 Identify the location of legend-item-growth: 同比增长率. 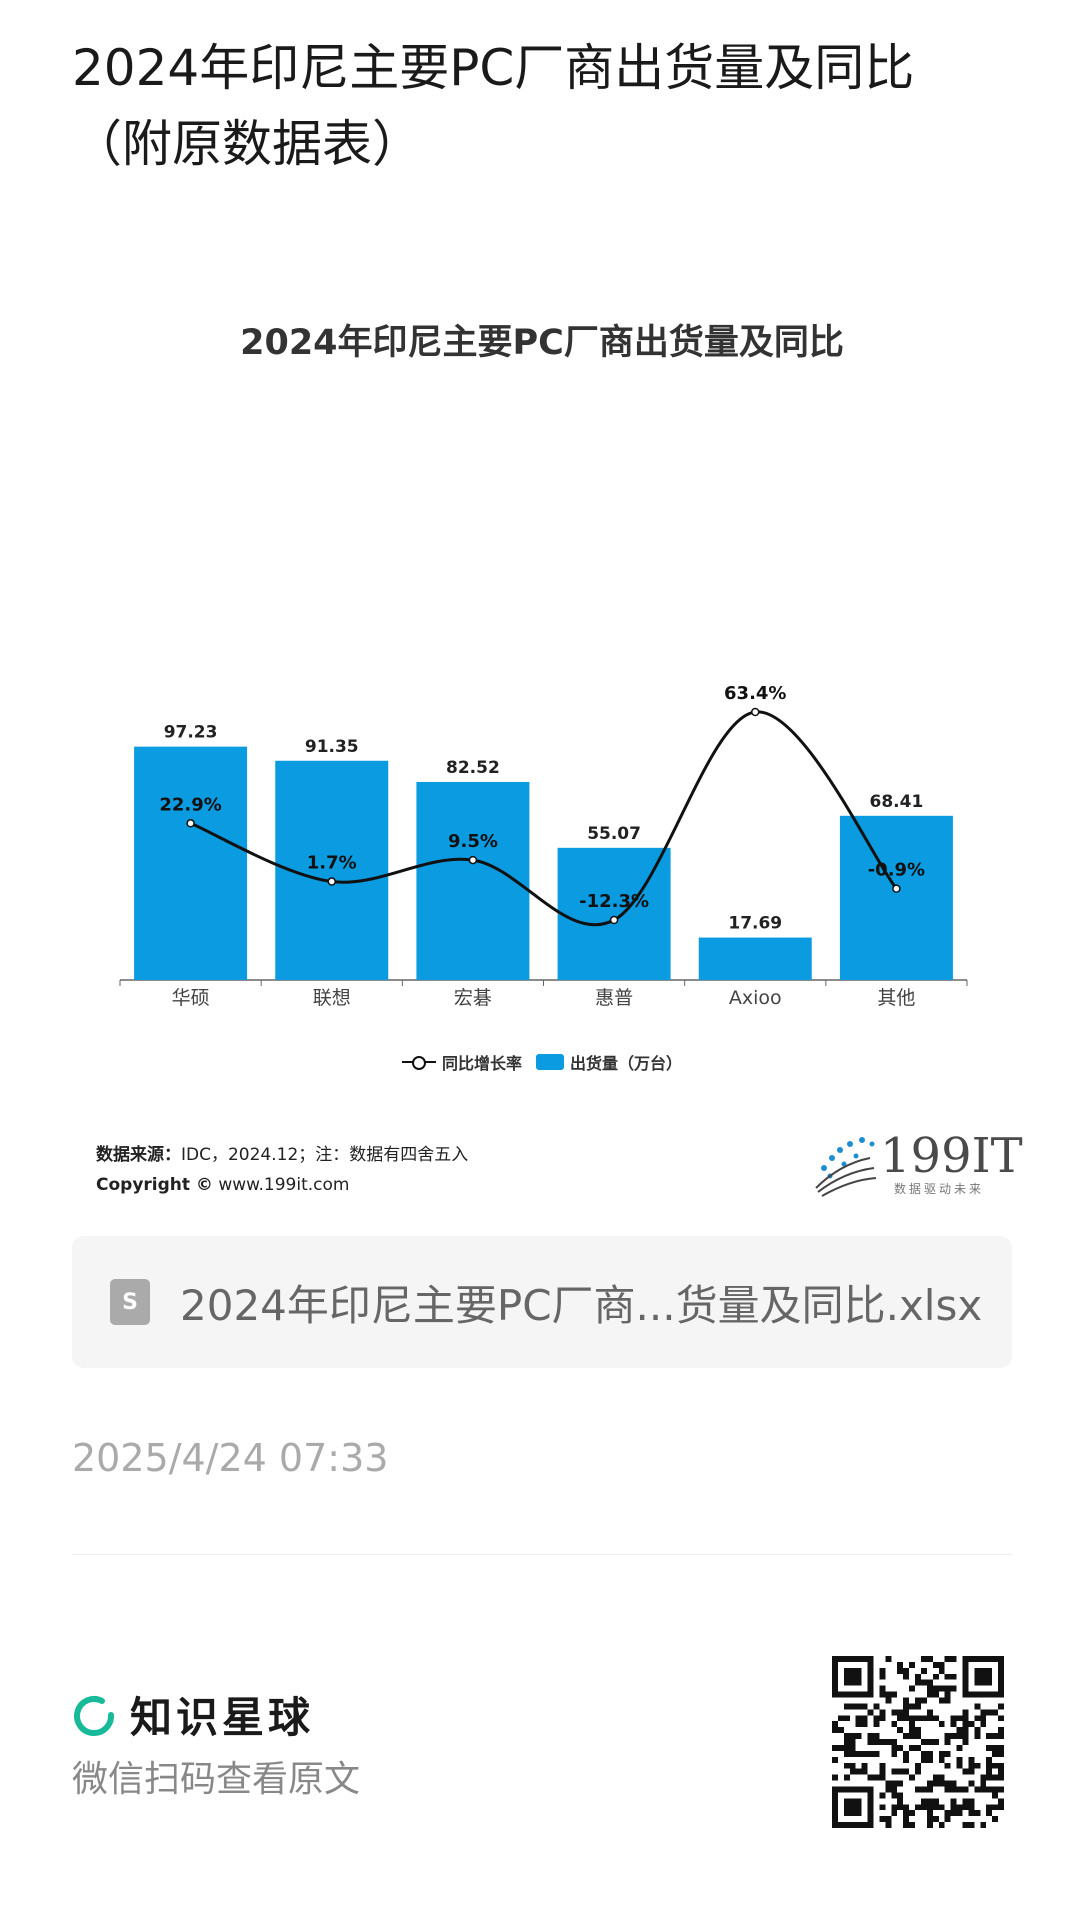
(461, 1062).